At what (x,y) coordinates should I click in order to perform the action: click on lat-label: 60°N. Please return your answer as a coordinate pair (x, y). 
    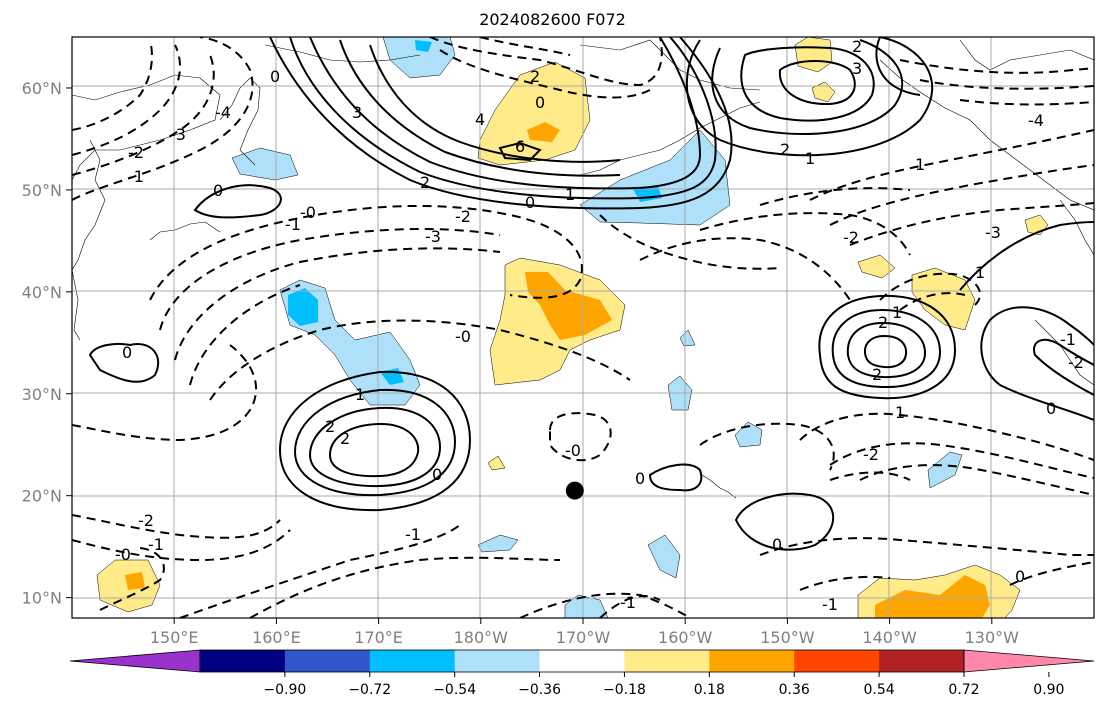
    Looking at the image, I should click on (42, 88).